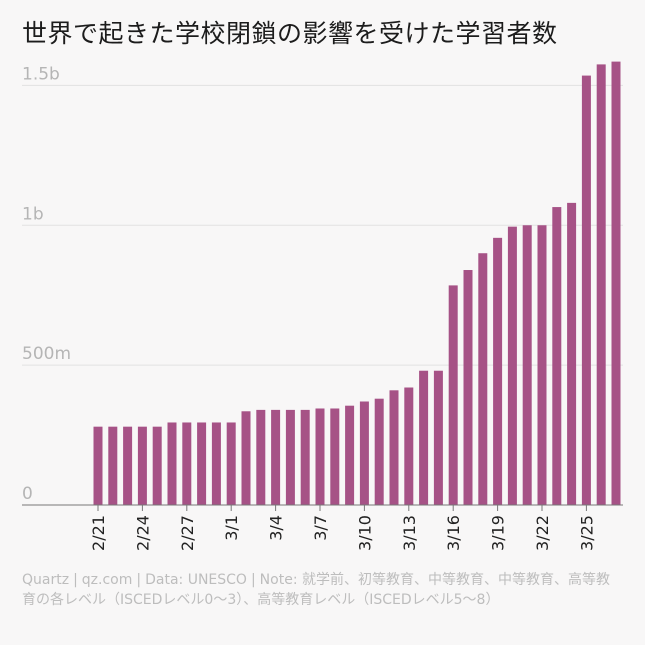  What do you see at coordinates (453, 533) in the screenshot?
I see `x-tick-label: 3/16` at bounding box center [453, 533].